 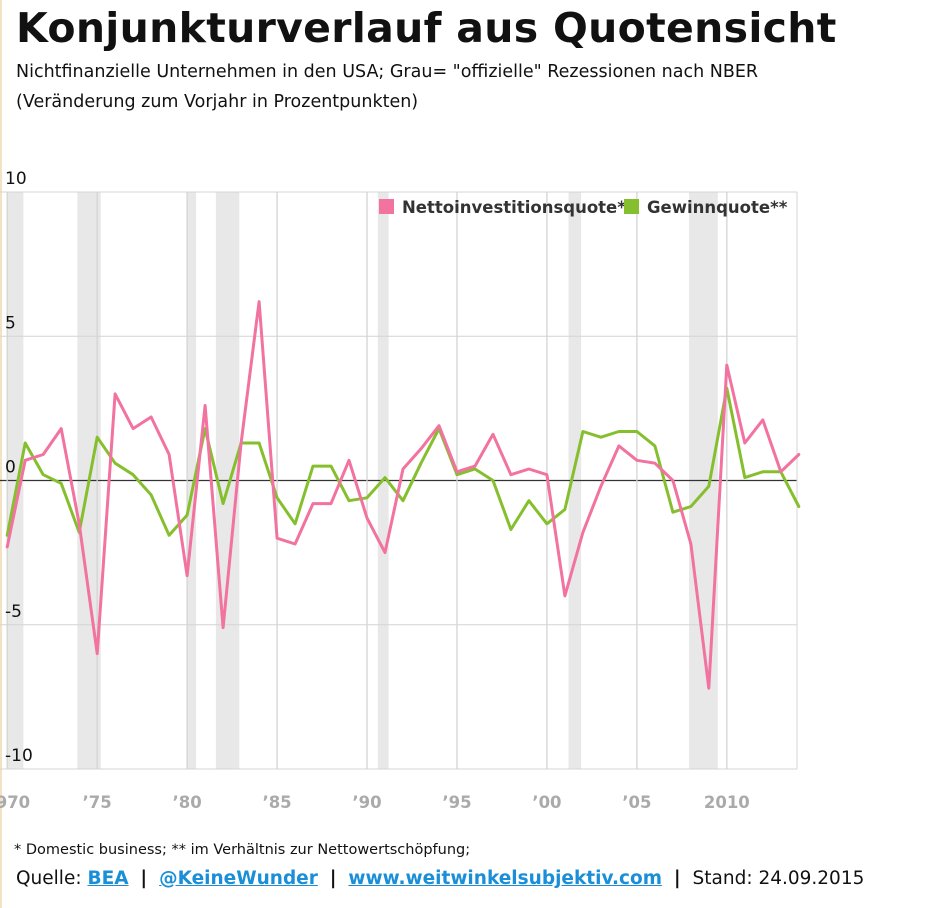 I want to click on x-tick-label: ’80, so click(x=186, y=802).